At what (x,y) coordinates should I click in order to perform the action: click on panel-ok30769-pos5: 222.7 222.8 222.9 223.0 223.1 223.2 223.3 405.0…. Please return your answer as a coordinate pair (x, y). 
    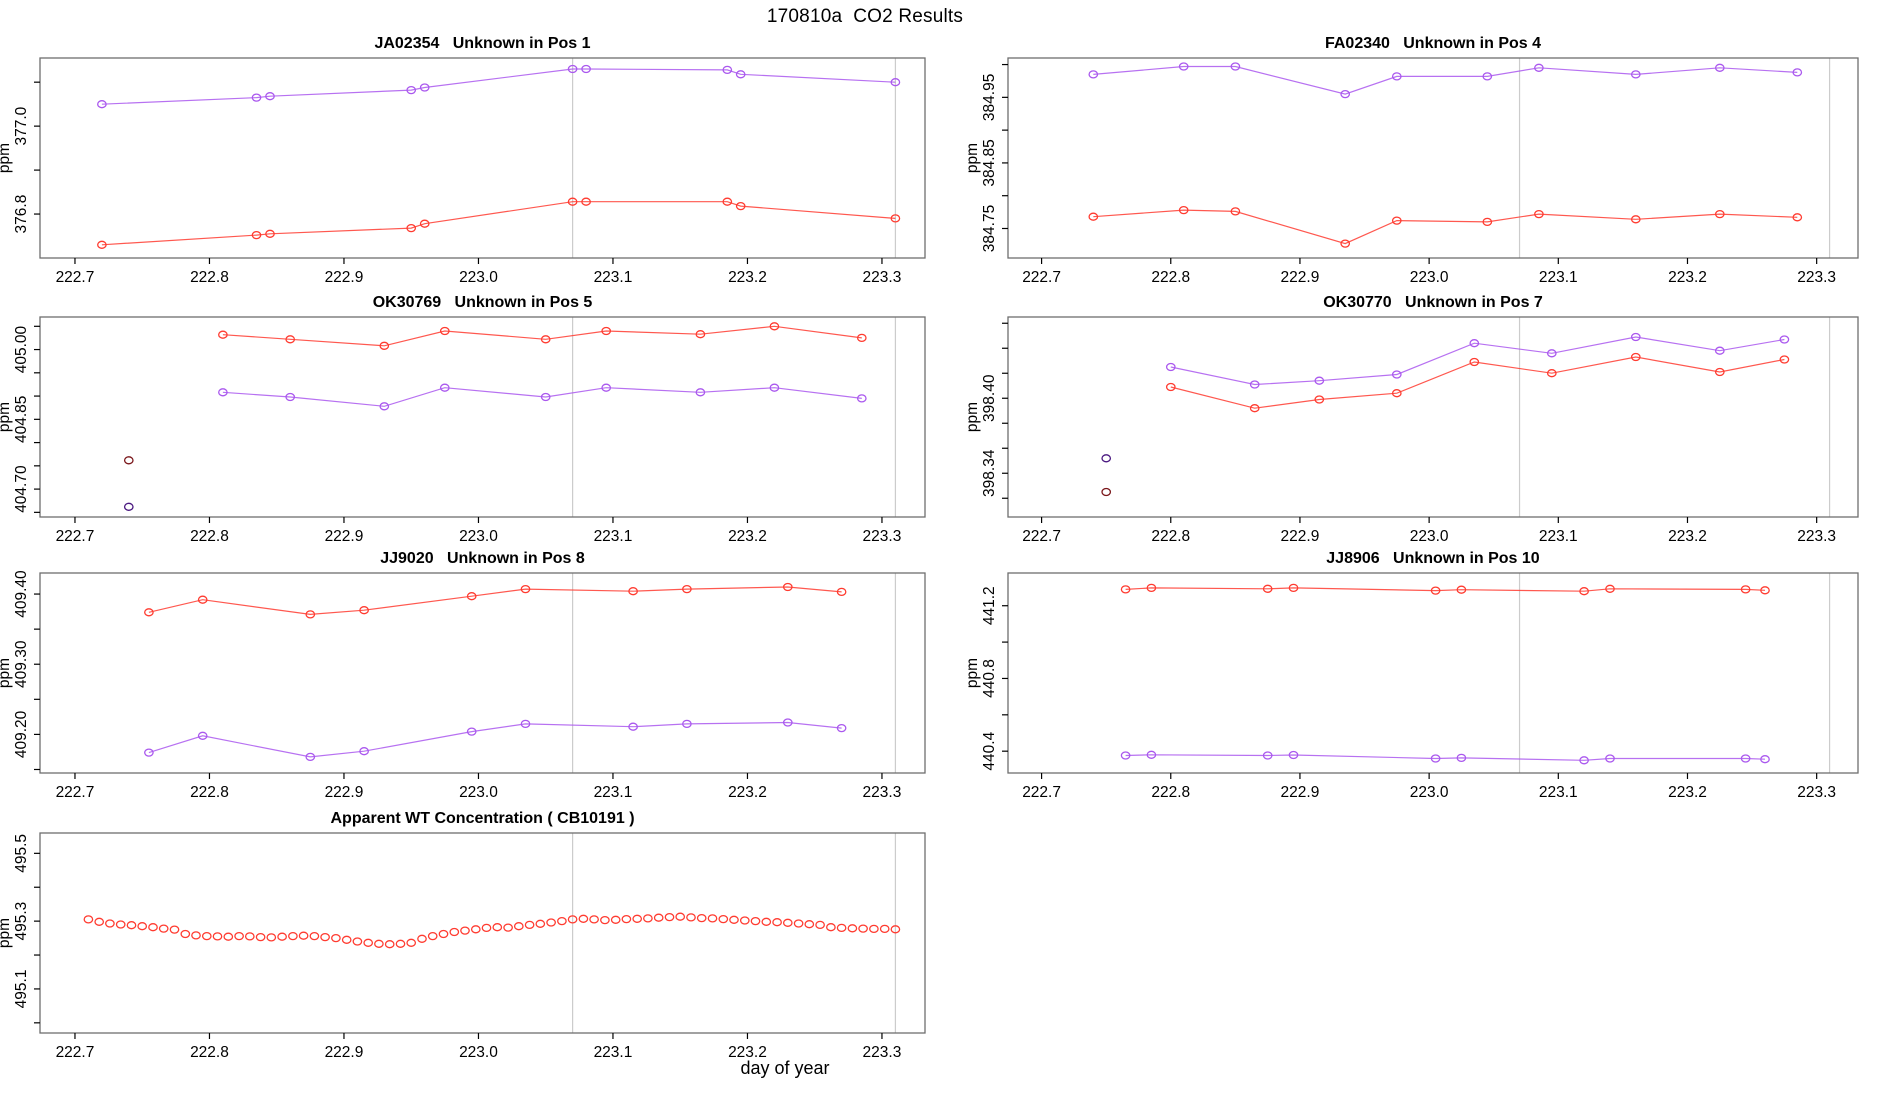
    Looking at the image, I should click on (475, 413).